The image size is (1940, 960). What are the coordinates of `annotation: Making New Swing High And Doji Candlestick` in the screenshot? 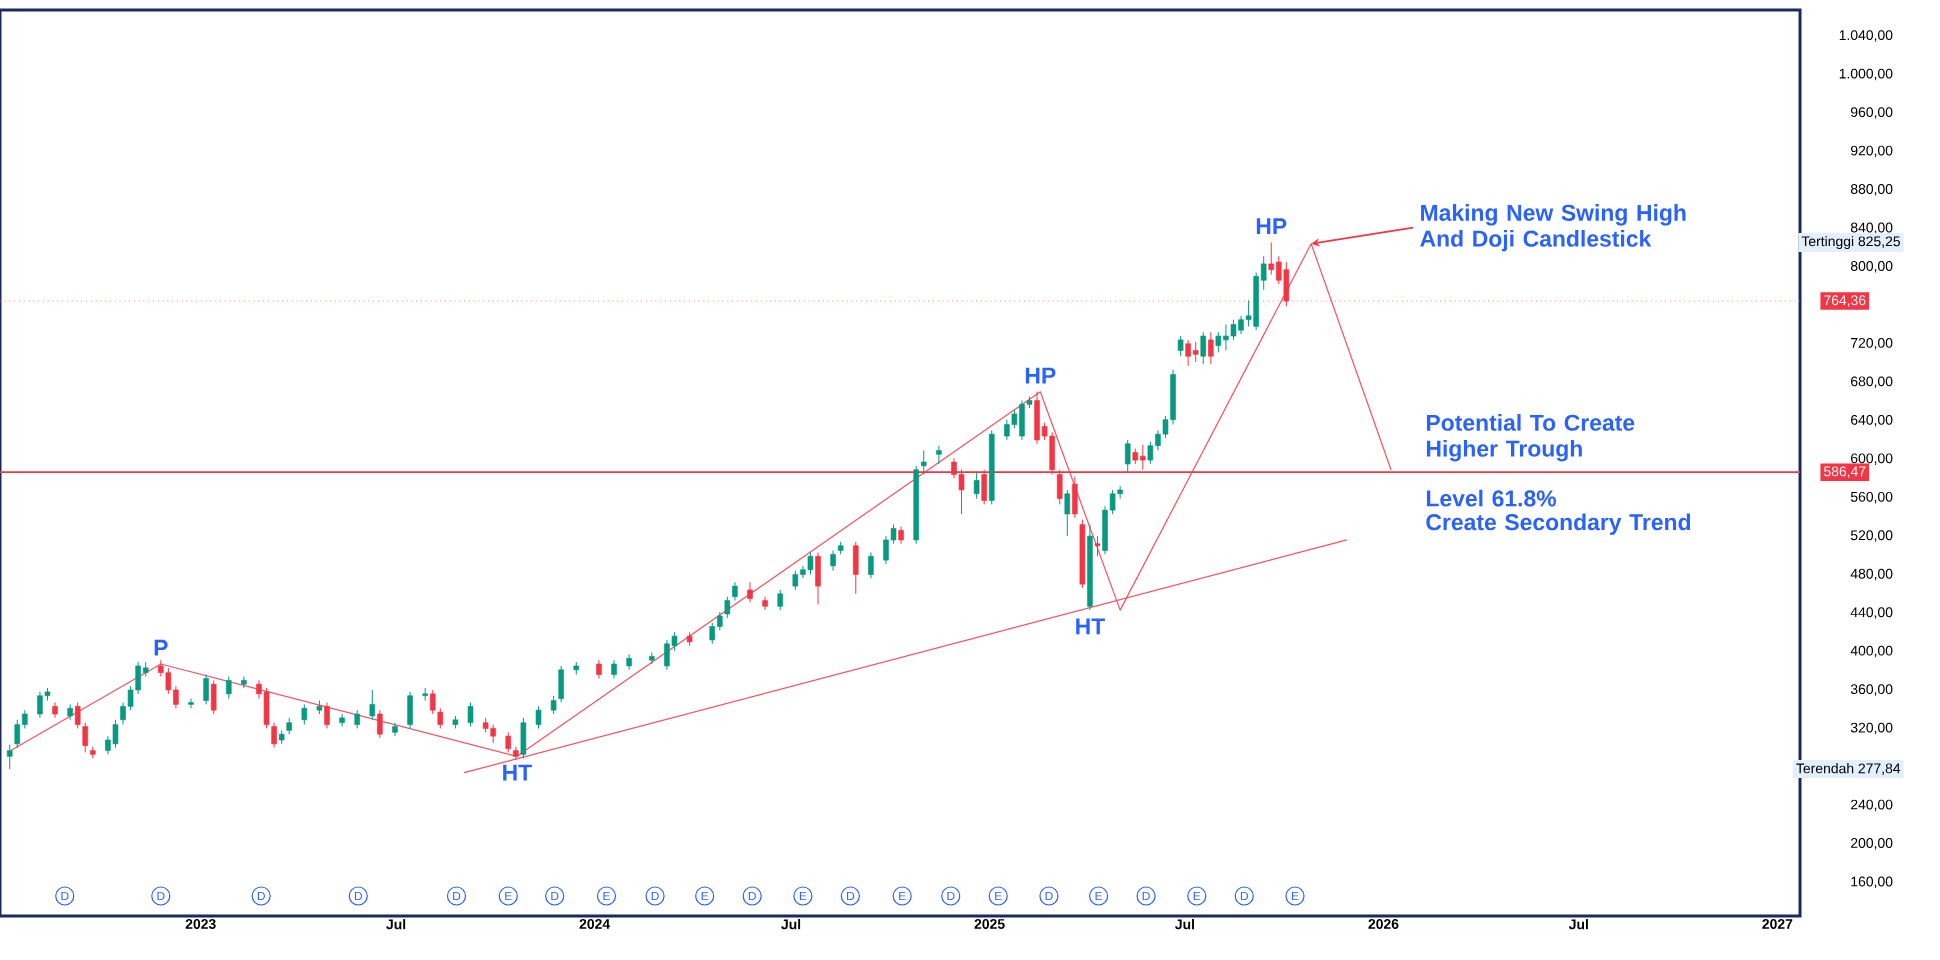 It's located at (1553, 228).